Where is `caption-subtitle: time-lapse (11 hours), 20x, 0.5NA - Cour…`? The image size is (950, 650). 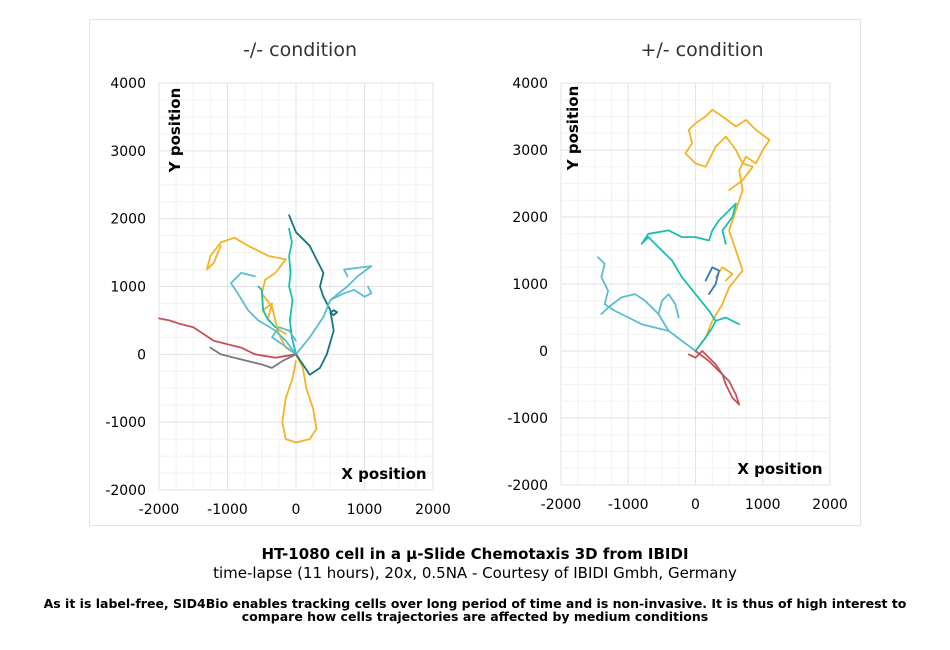 caption-subtitle: time-lapse (11 hours), 20x, 0.5NA - Cour… is located at coordinates (475, 573).